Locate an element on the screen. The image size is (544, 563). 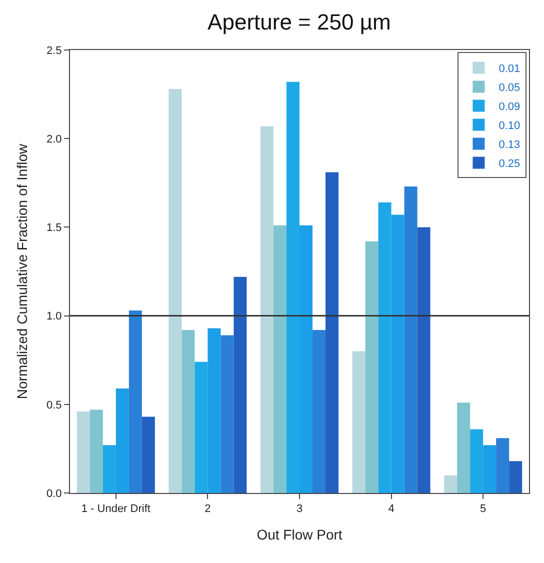
y-tick-label: 1.5 is located at coordinates (54, 228).